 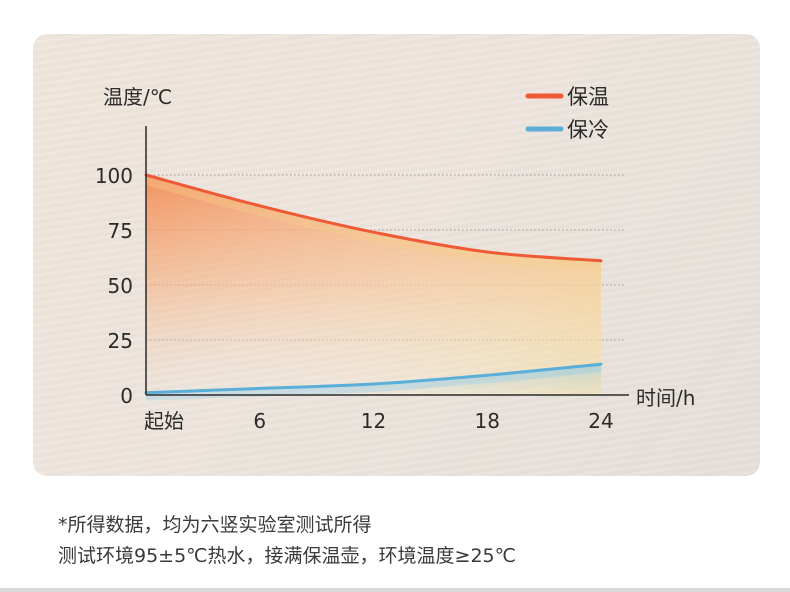 I want to click on y-tick-label: 0, so click(x=126, y=396).